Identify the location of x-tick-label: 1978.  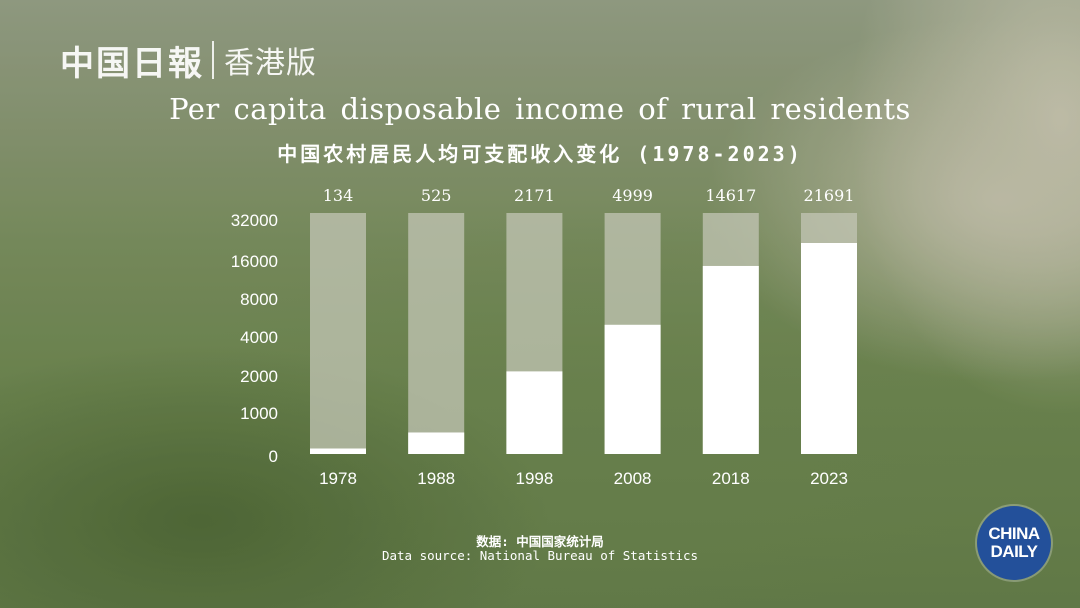
(338, 478).